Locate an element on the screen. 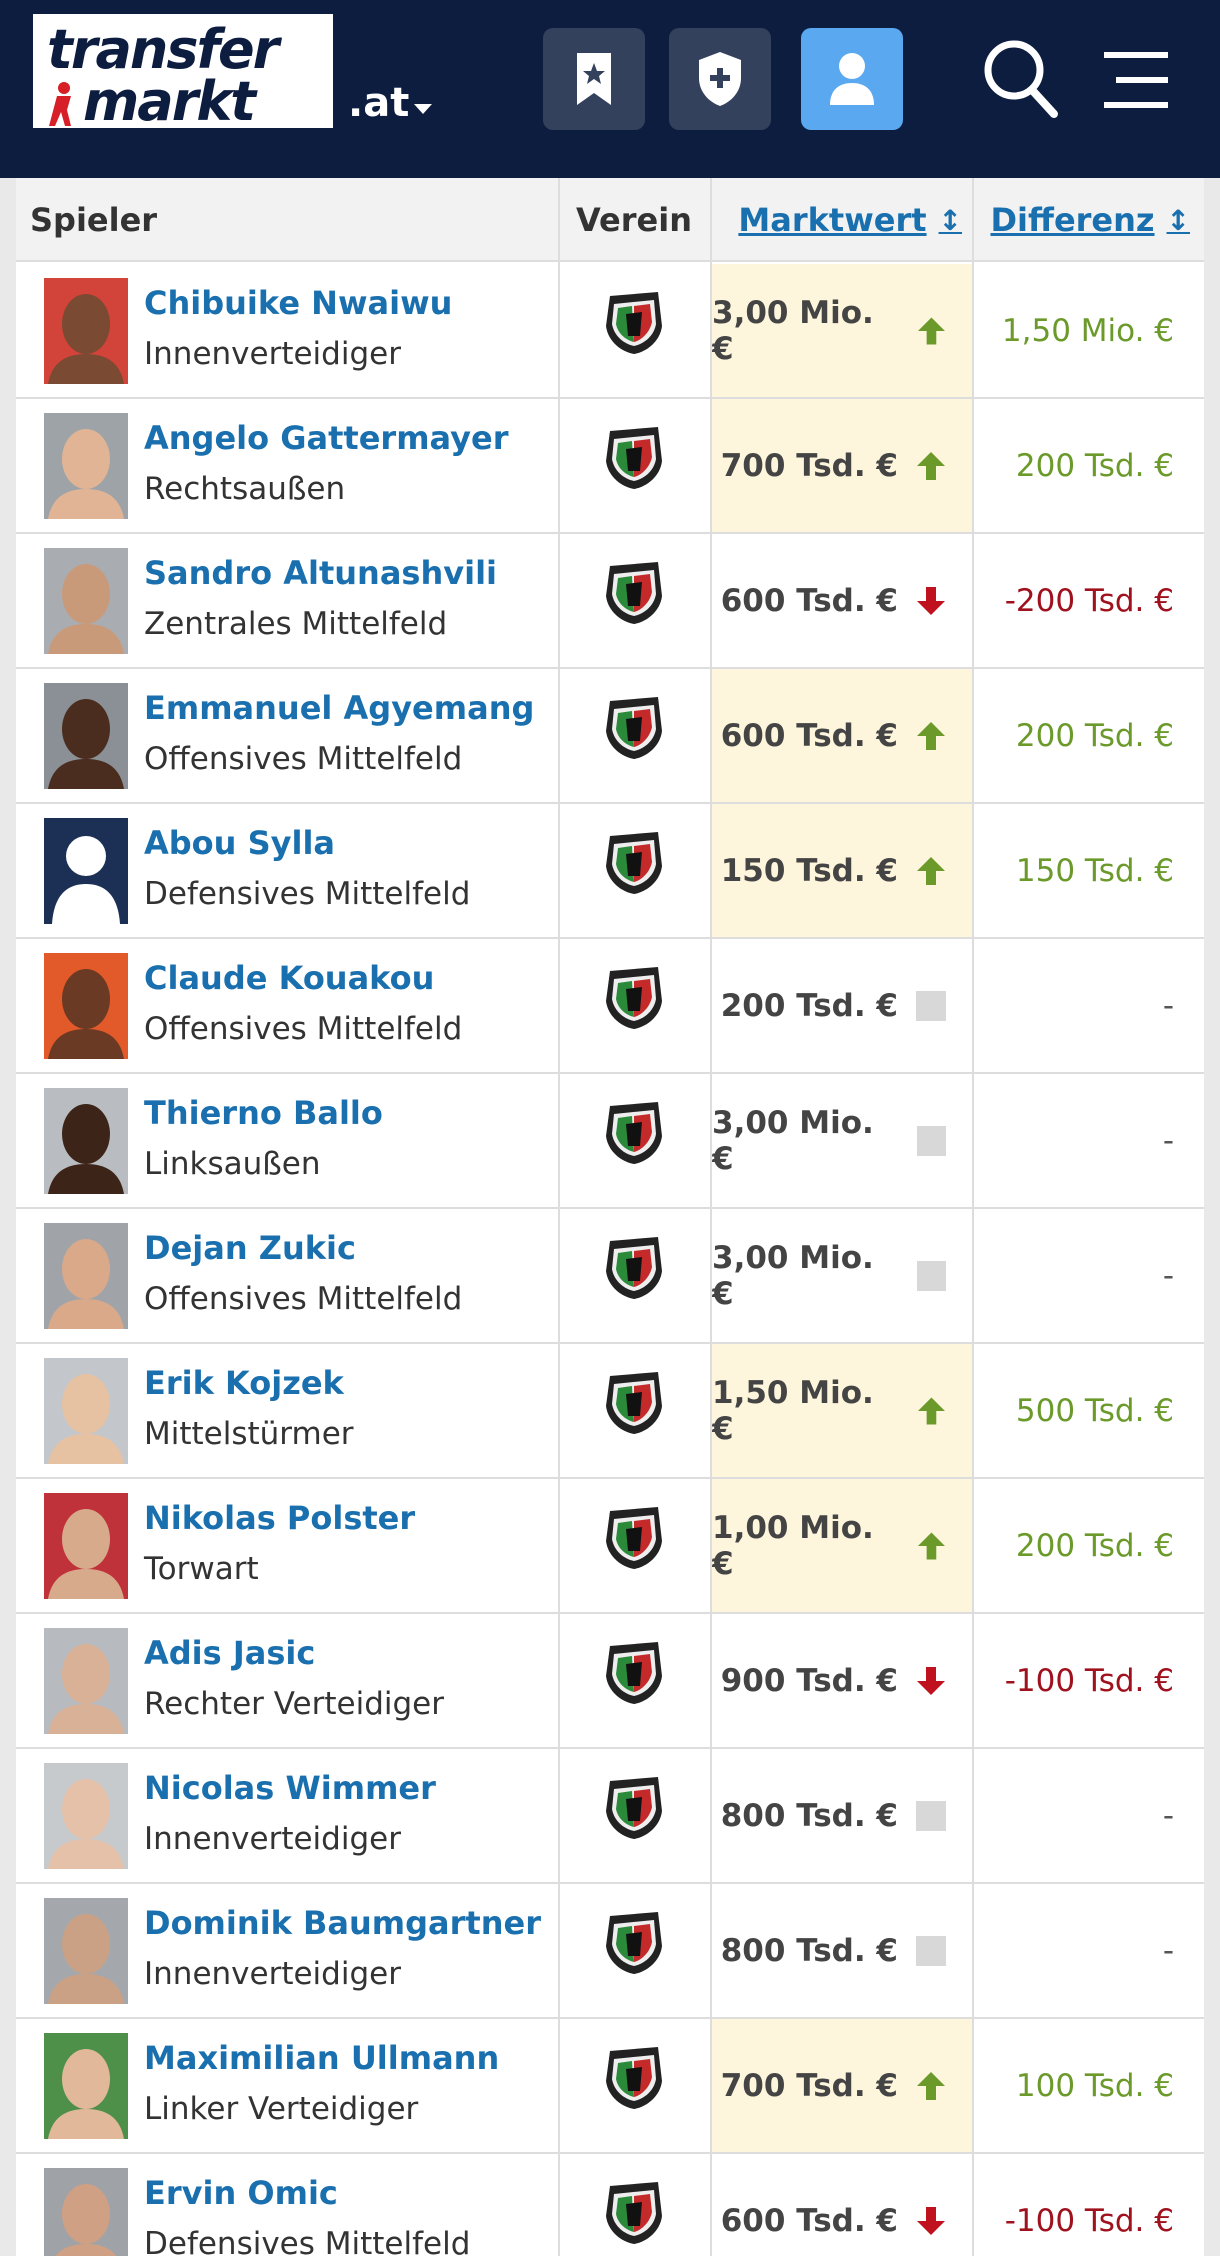  player-name-link: Emmanuel Agyemang is located at coordinates (339, 708).